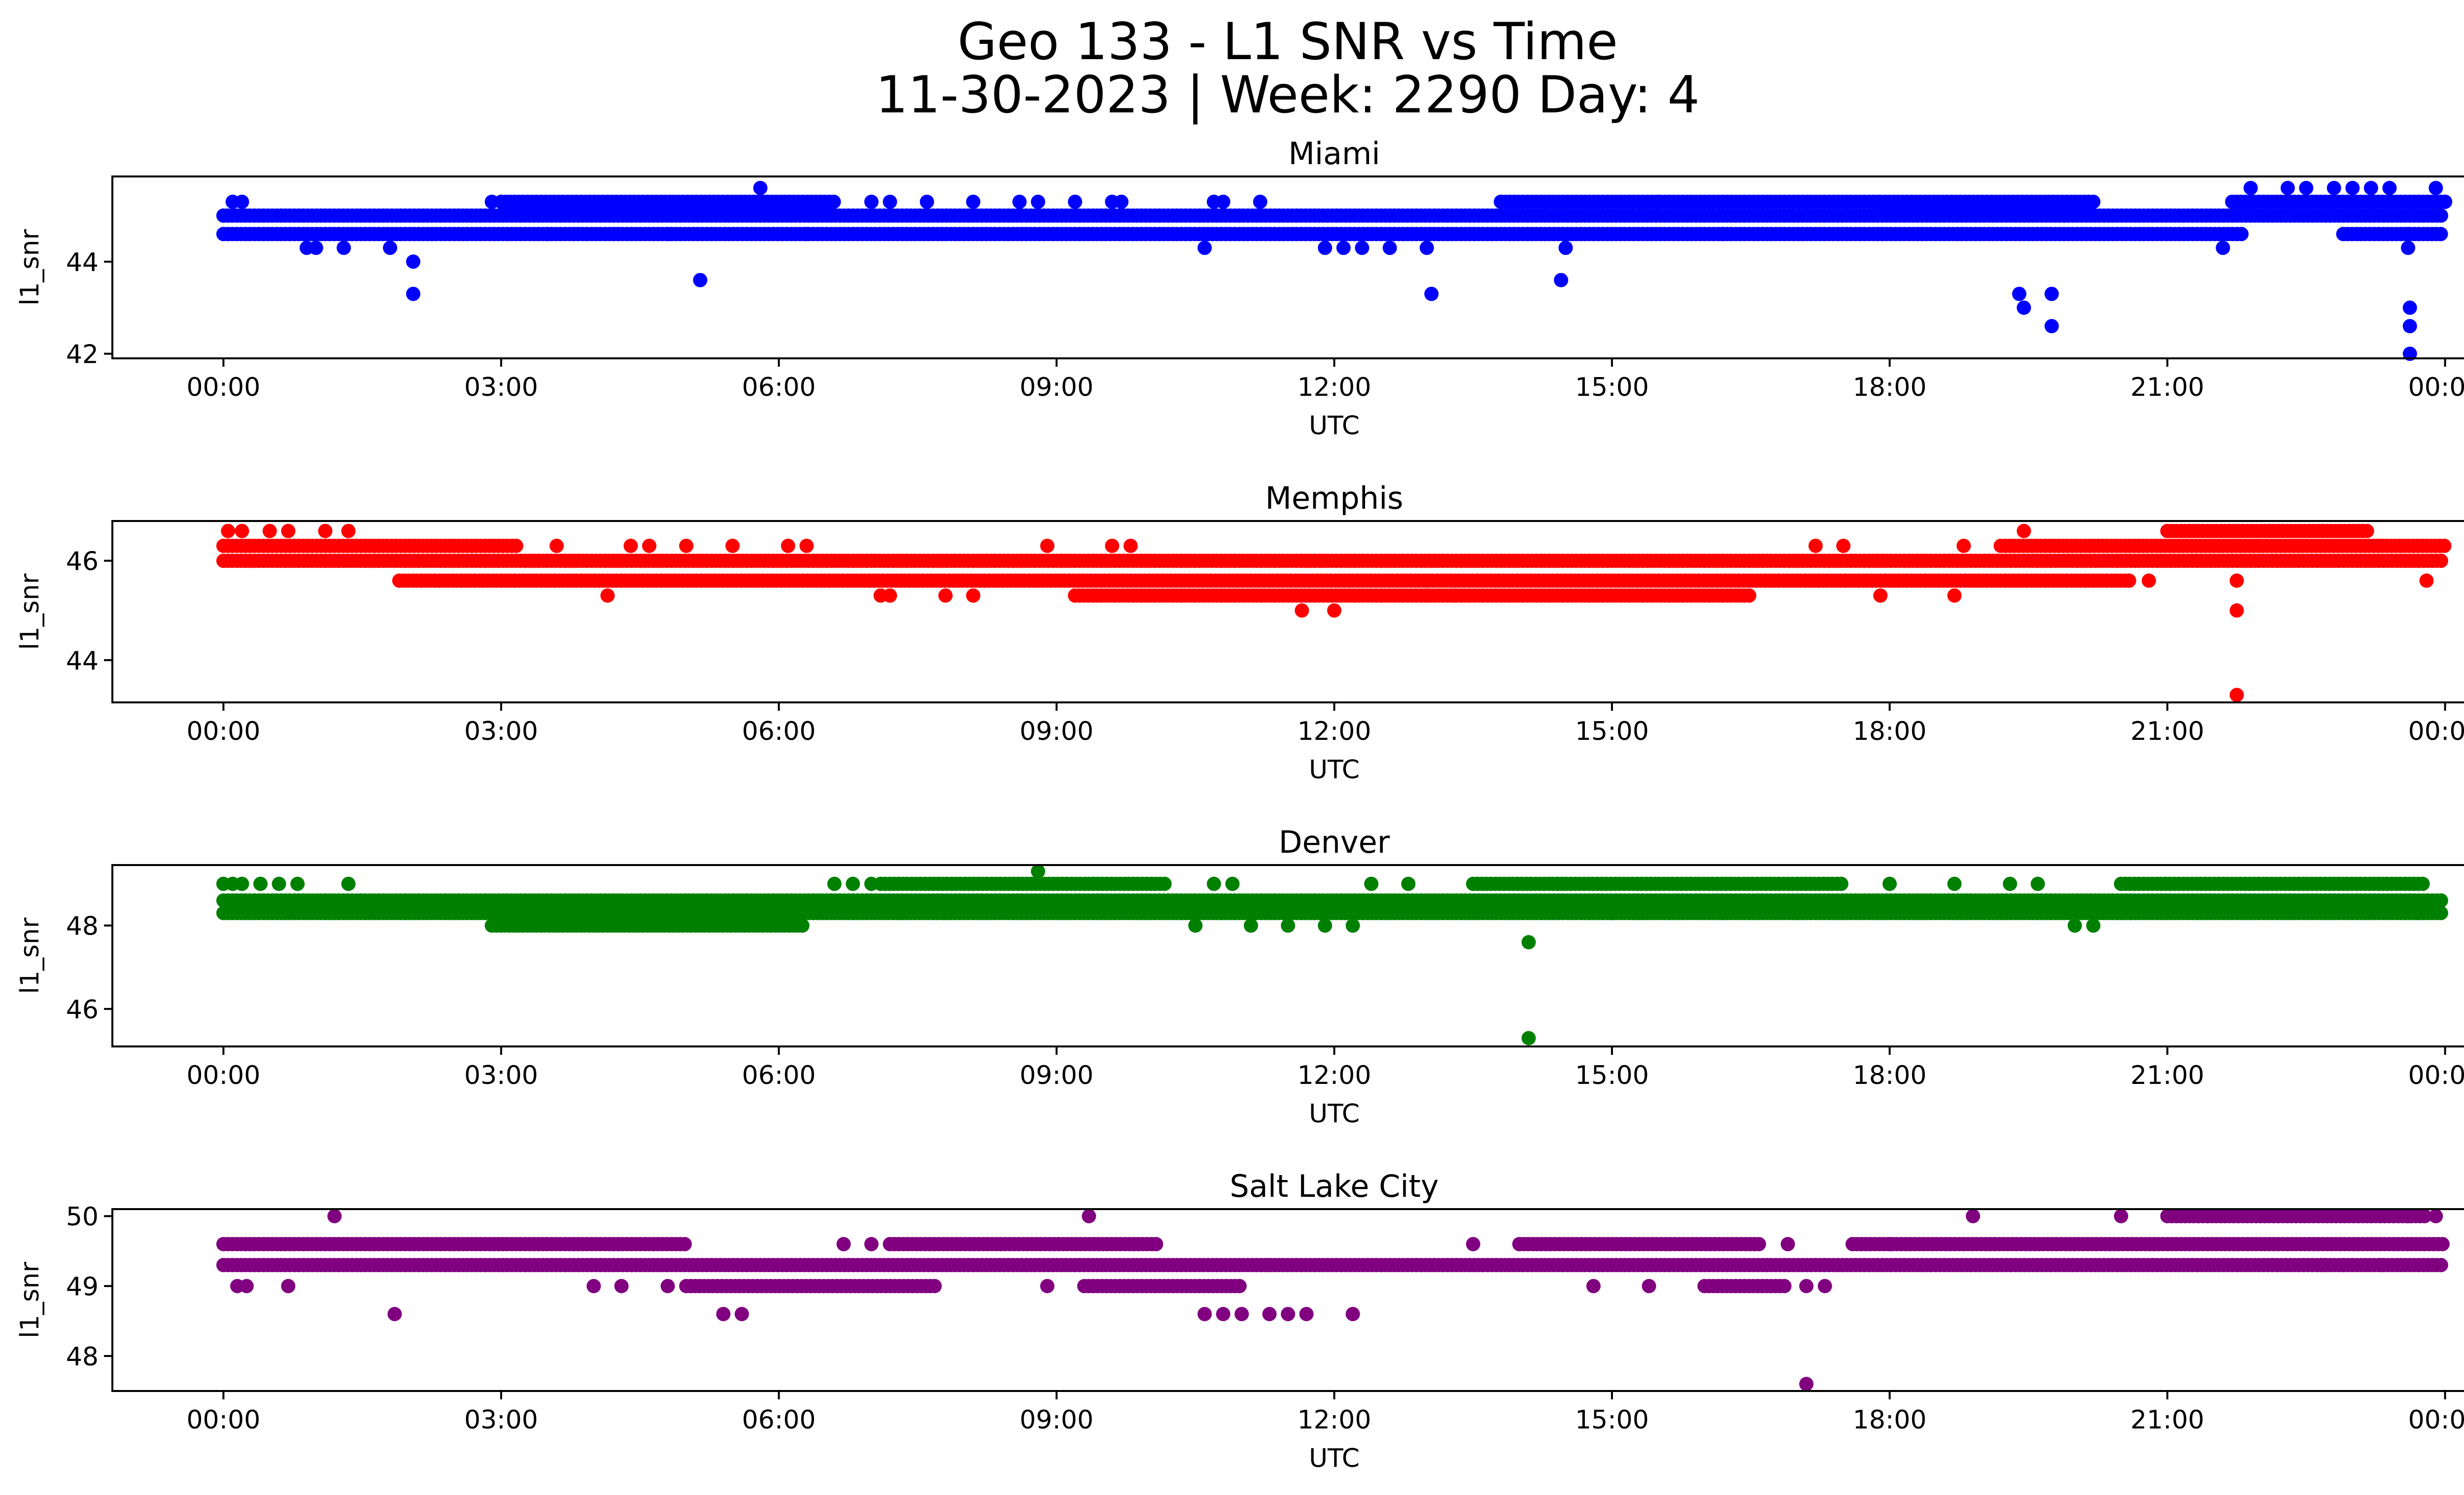 Image resolution: width=2464 pixels, height=1495 pixels. What do you see at coordinates (1334, 154) in the screenshot?
I see `panel-1-title: Miami` at bounding box center [1334, 154].